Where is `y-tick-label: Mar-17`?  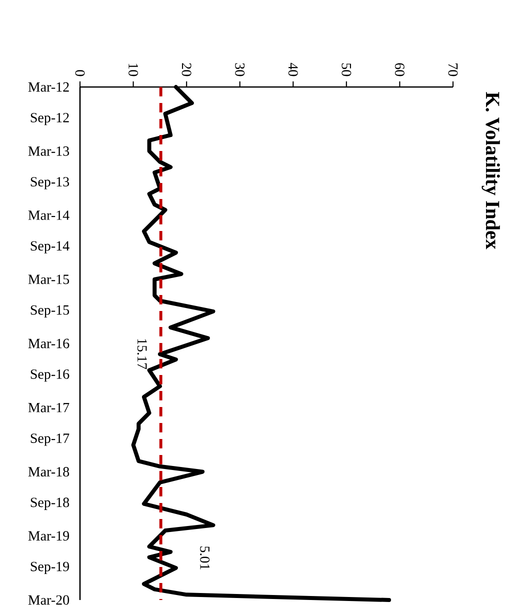 y-tick-label: Mar-17 is located at coordinates (49, 407).